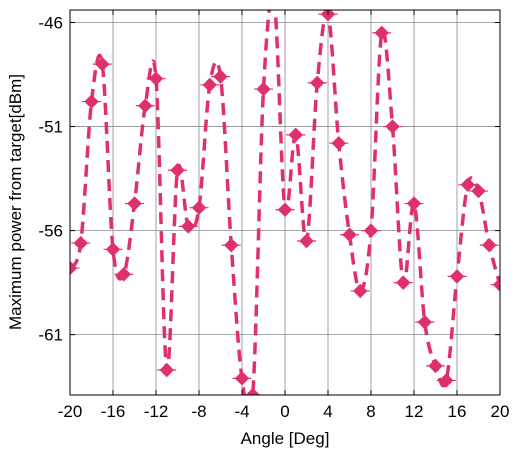 Image resolution: width=514 pixels, height=454 pixels. What do you see at coordinates (15, 202) in the screenshot?
I see `y-axis-label: Maximum power from target[dBm]` at bounding box center [15, 202].